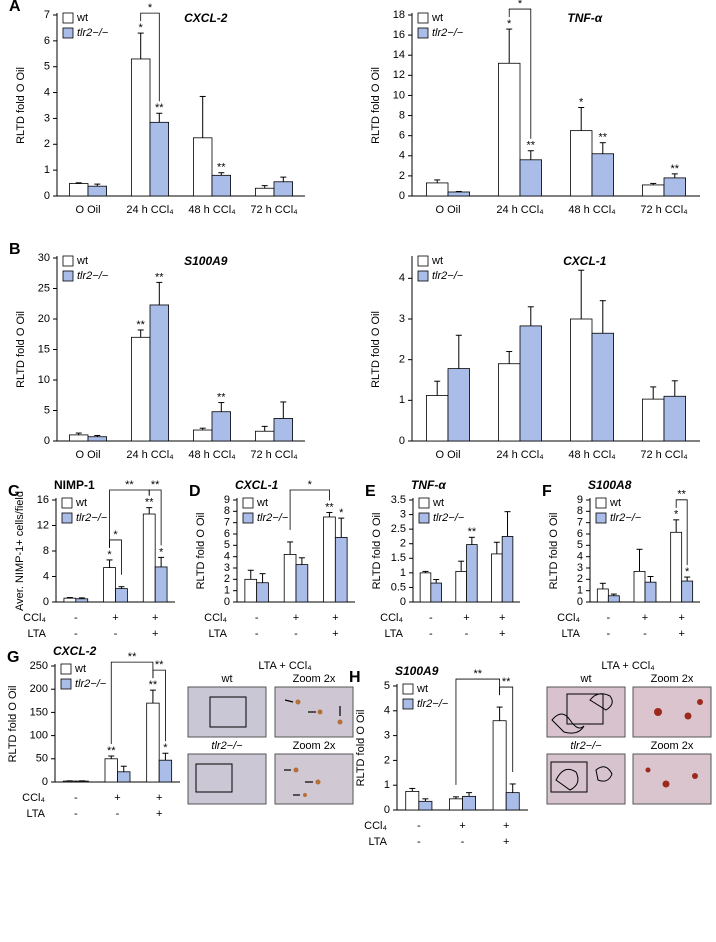  I want to click on chart-title: CXCL-1, so click(585, 261).